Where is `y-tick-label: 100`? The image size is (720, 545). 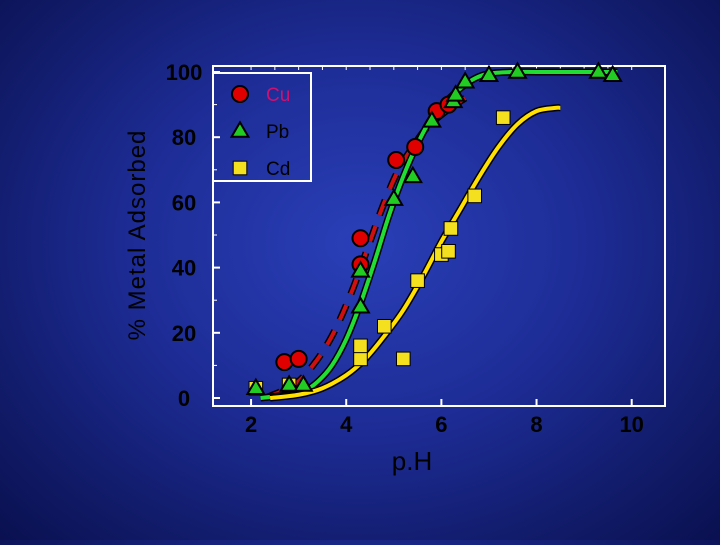 y-tick-label: 100 is located at coordinates (184, 72).